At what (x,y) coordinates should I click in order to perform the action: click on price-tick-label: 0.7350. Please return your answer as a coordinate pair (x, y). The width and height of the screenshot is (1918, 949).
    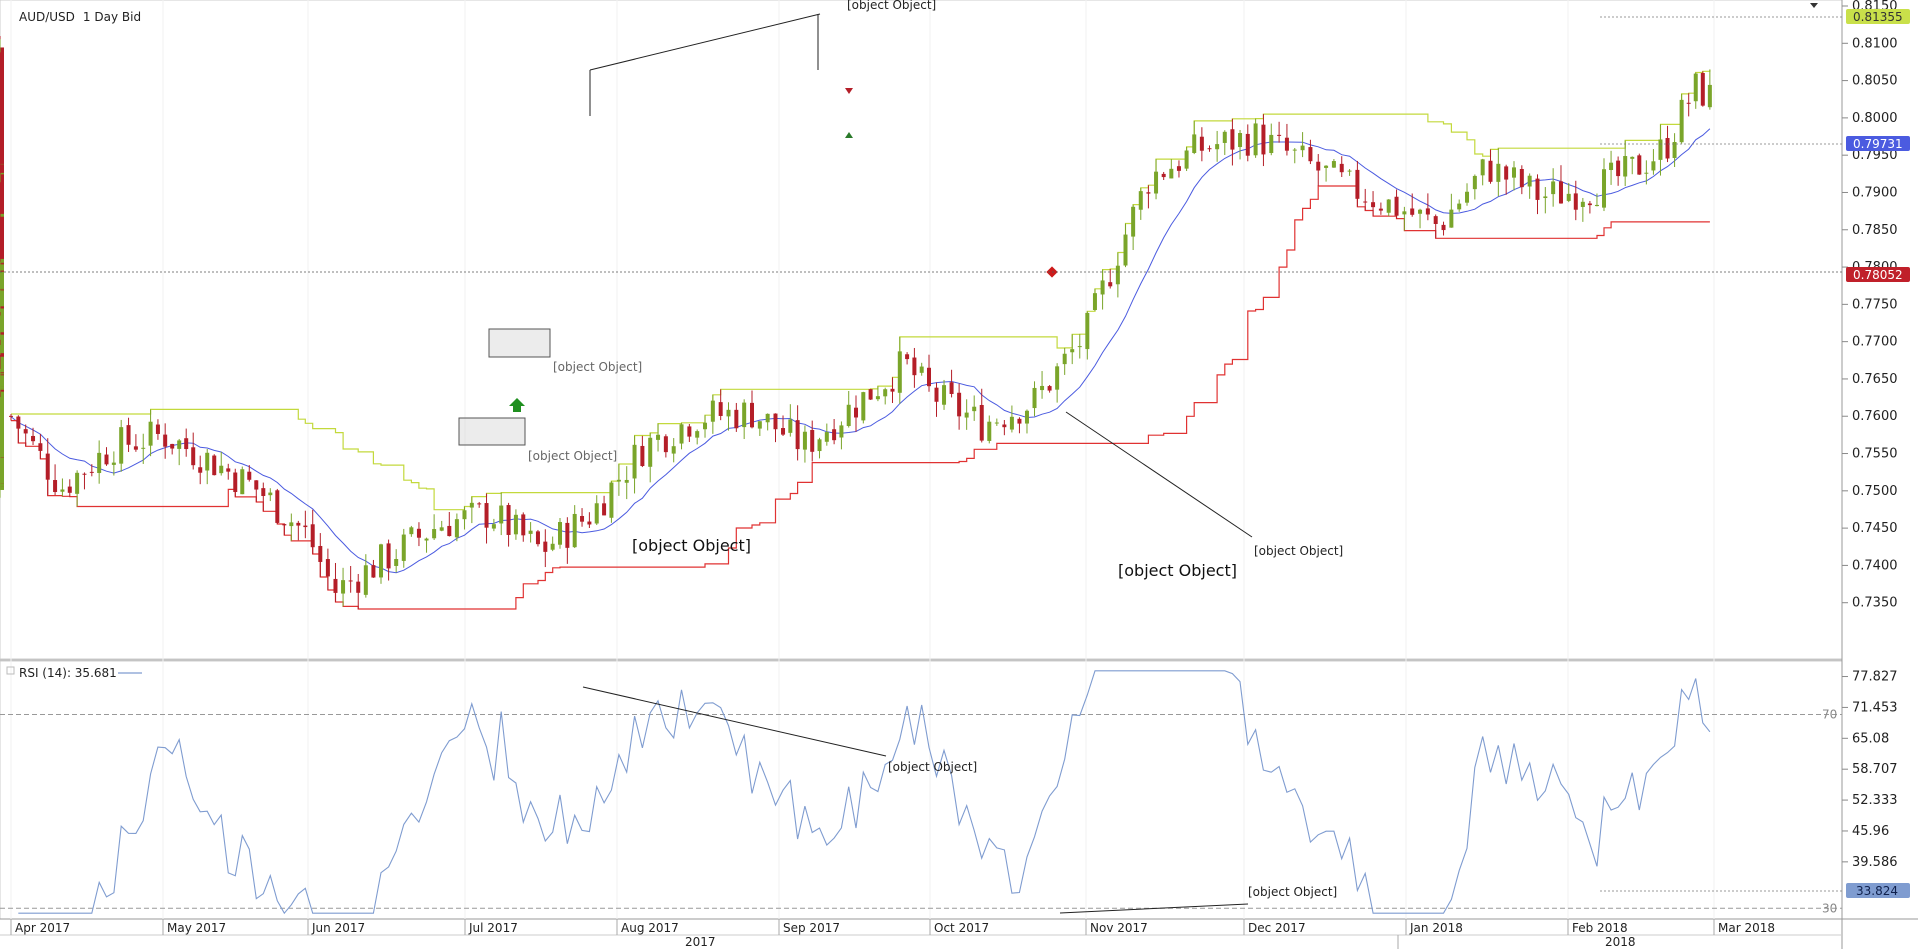
    Looking at the image, I should click on (1875, 603).